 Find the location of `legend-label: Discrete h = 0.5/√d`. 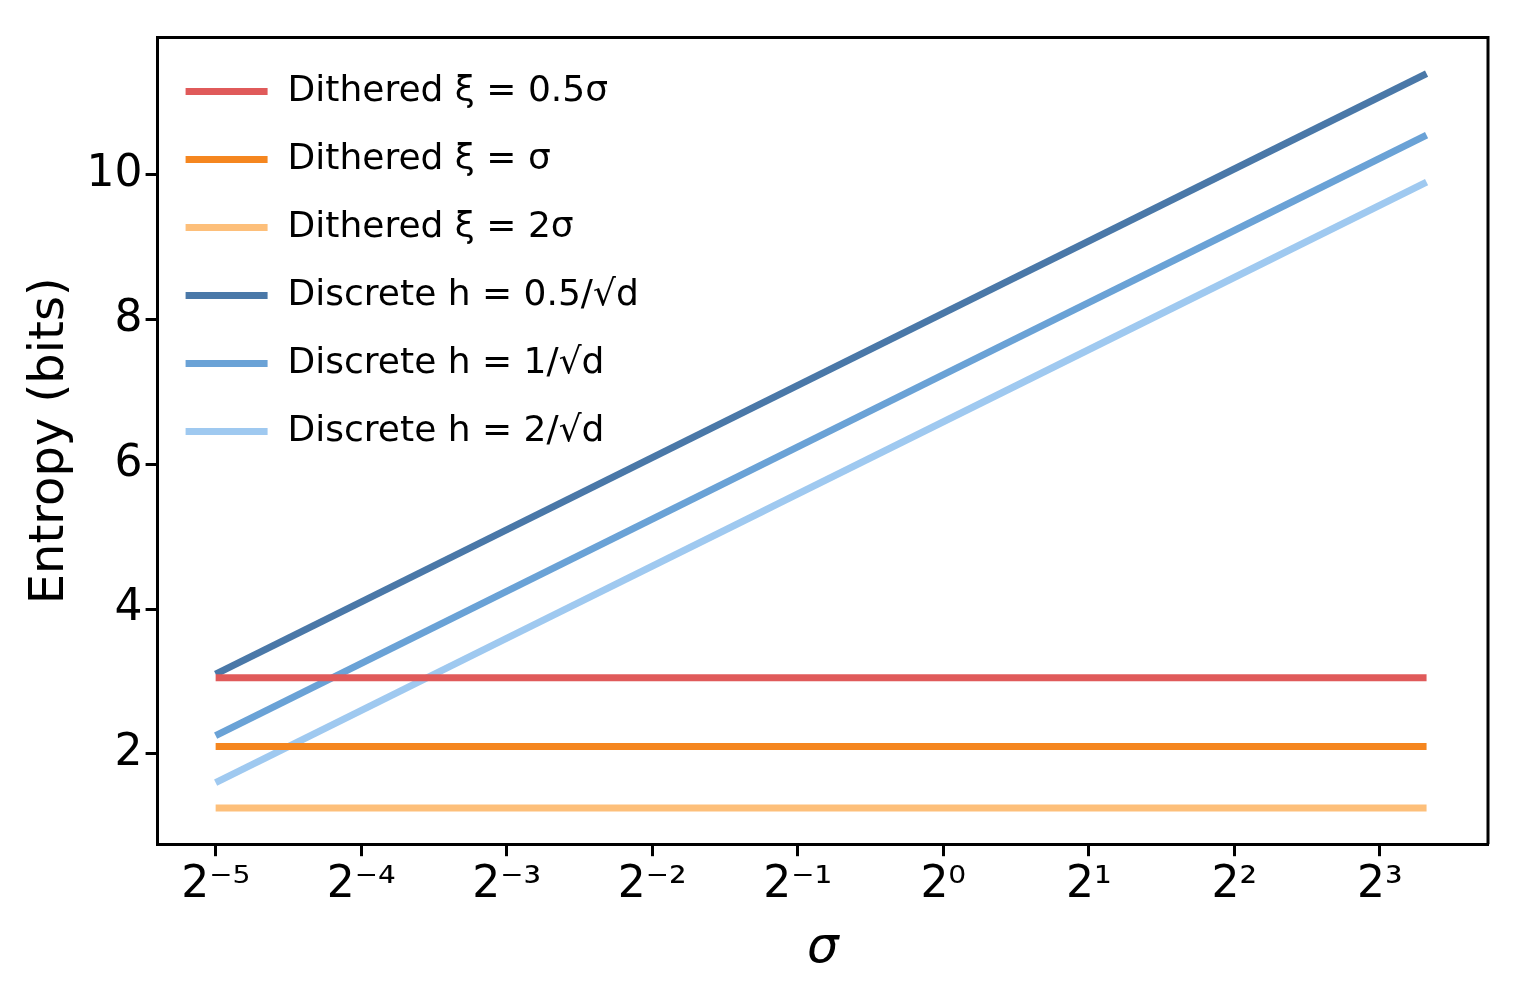

legend-label: Discrete h = 0.5/√d is located at coordinates (463, 292).